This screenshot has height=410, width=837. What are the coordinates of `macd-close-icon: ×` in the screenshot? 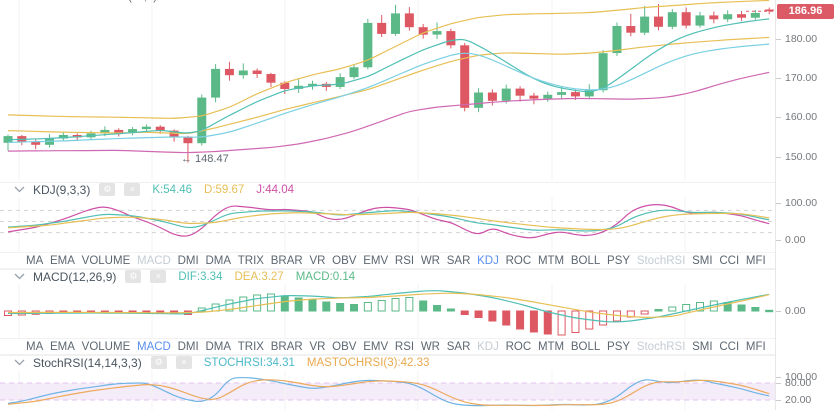 It's located at (158, 276).